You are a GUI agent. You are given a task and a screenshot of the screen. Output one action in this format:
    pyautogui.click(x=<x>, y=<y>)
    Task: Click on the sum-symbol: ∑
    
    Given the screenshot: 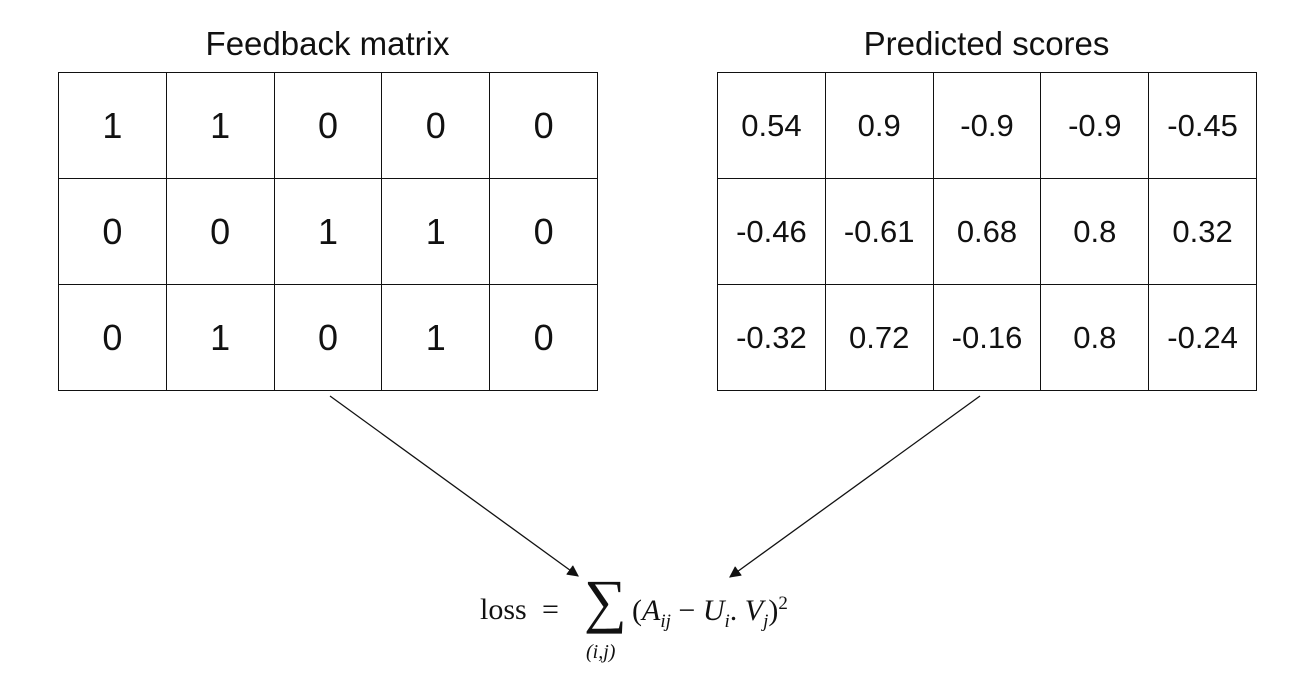 What is the action you would take?
    pyautogui.click(x=605, y=601)
    